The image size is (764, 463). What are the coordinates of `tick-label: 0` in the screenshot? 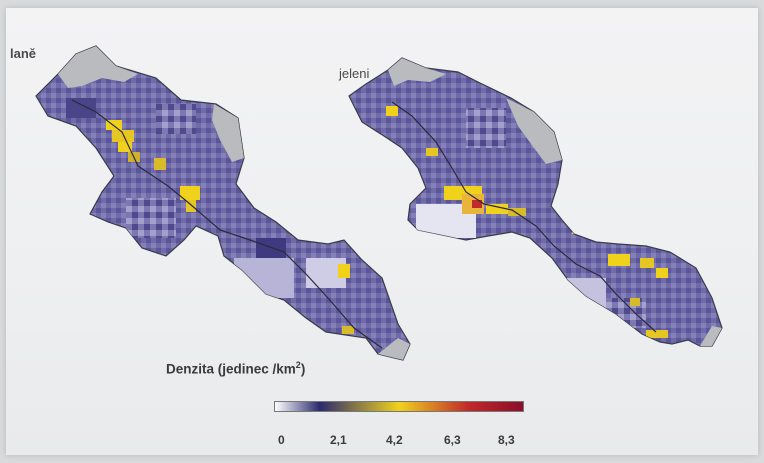 It's located at (281, 440).